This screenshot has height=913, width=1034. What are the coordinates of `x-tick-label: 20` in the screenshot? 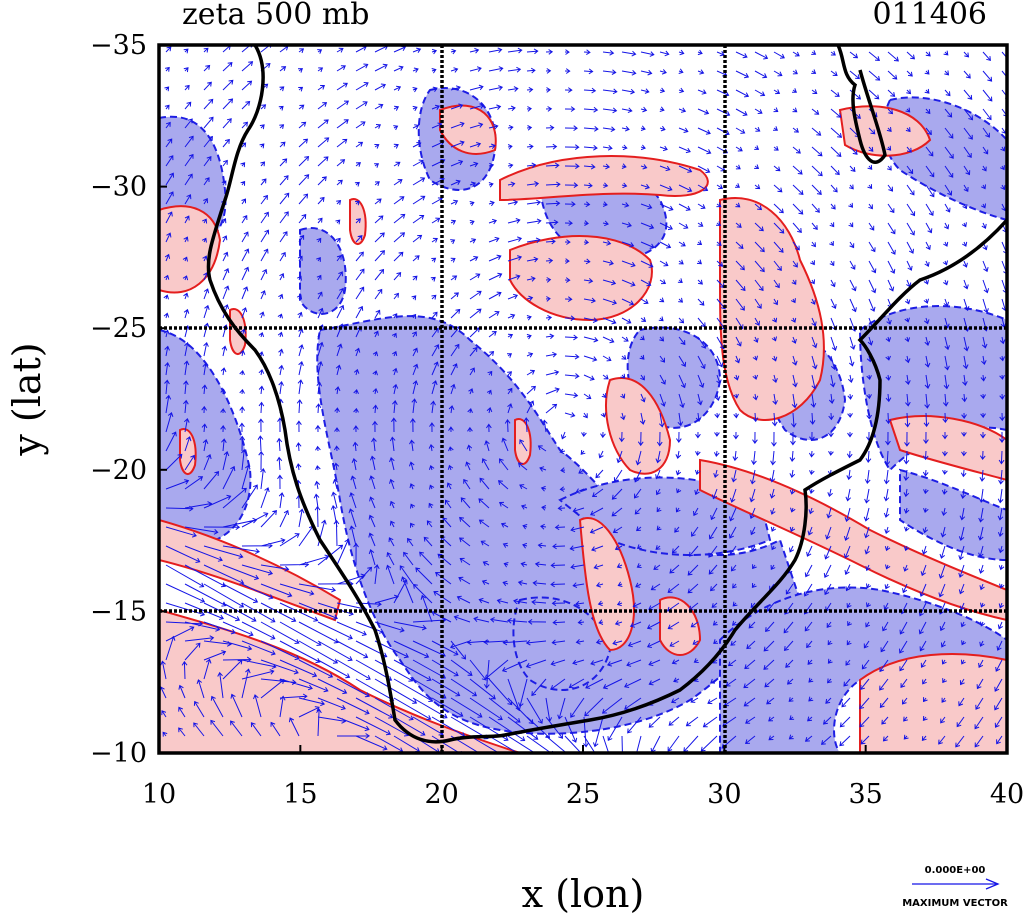 It's located at (441, 794).